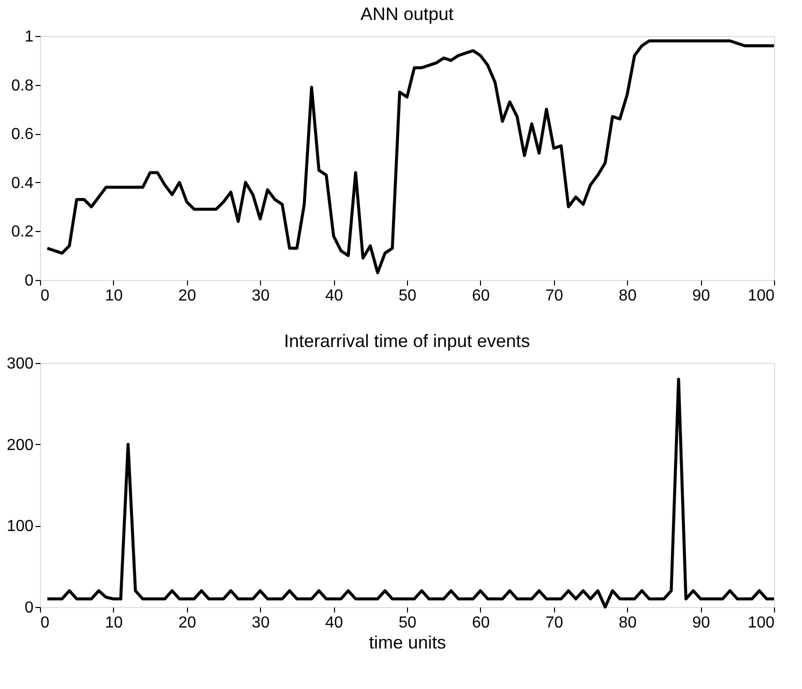  Describe the element at coordinates (407, 341) in the screenshot. I see `chart-title: Interarrival time of input events` at that location.